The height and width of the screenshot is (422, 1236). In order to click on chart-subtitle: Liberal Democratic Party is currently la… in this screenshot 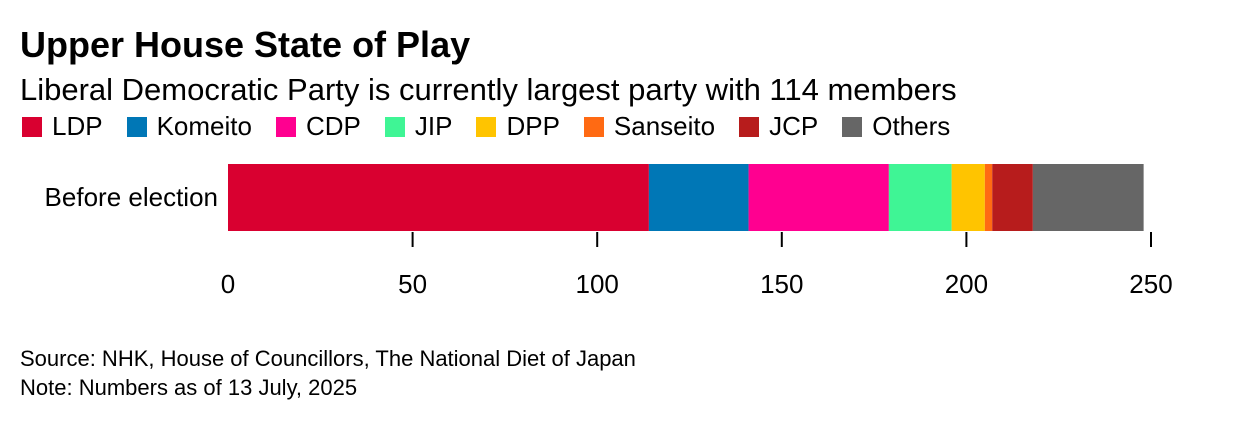, I will do `click(488, 89)`.